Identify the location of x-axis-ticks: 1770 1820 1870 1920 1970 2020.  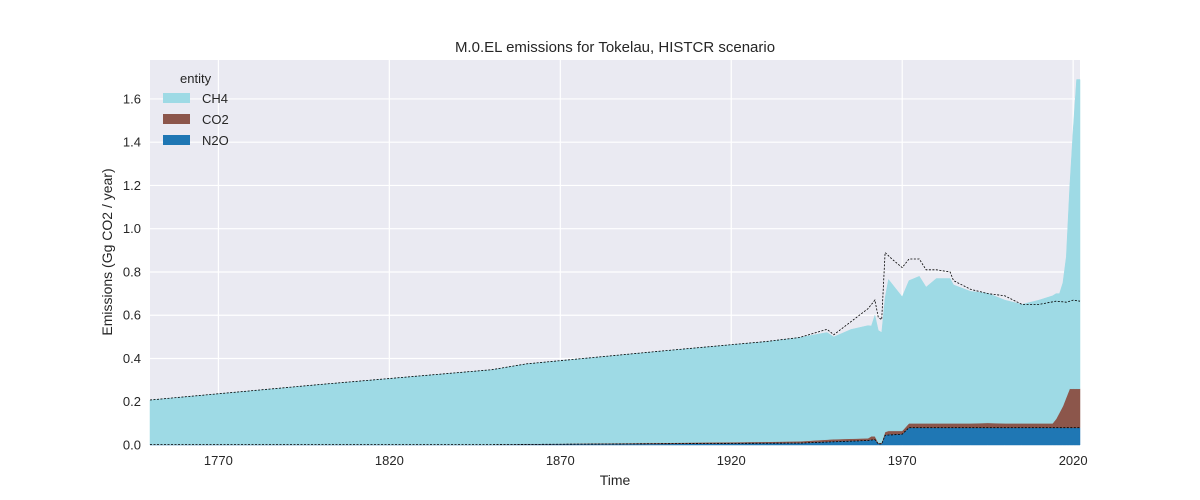
(646, 460).